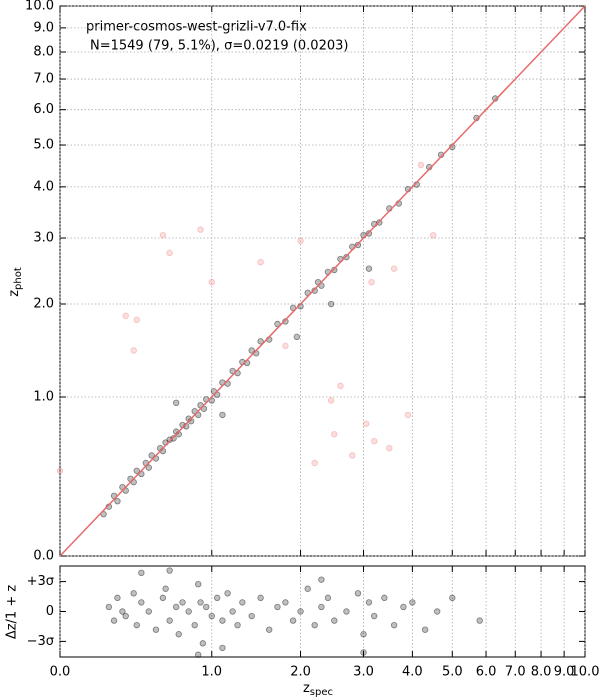 The height and width of the screenshot is (700, 600). Describe the element at coordinates (219, 46) in the screenshot. I see `chart-subtitle: N=1549 (79, 5.1%), σ=0.0219 (0.0203)` at that location.